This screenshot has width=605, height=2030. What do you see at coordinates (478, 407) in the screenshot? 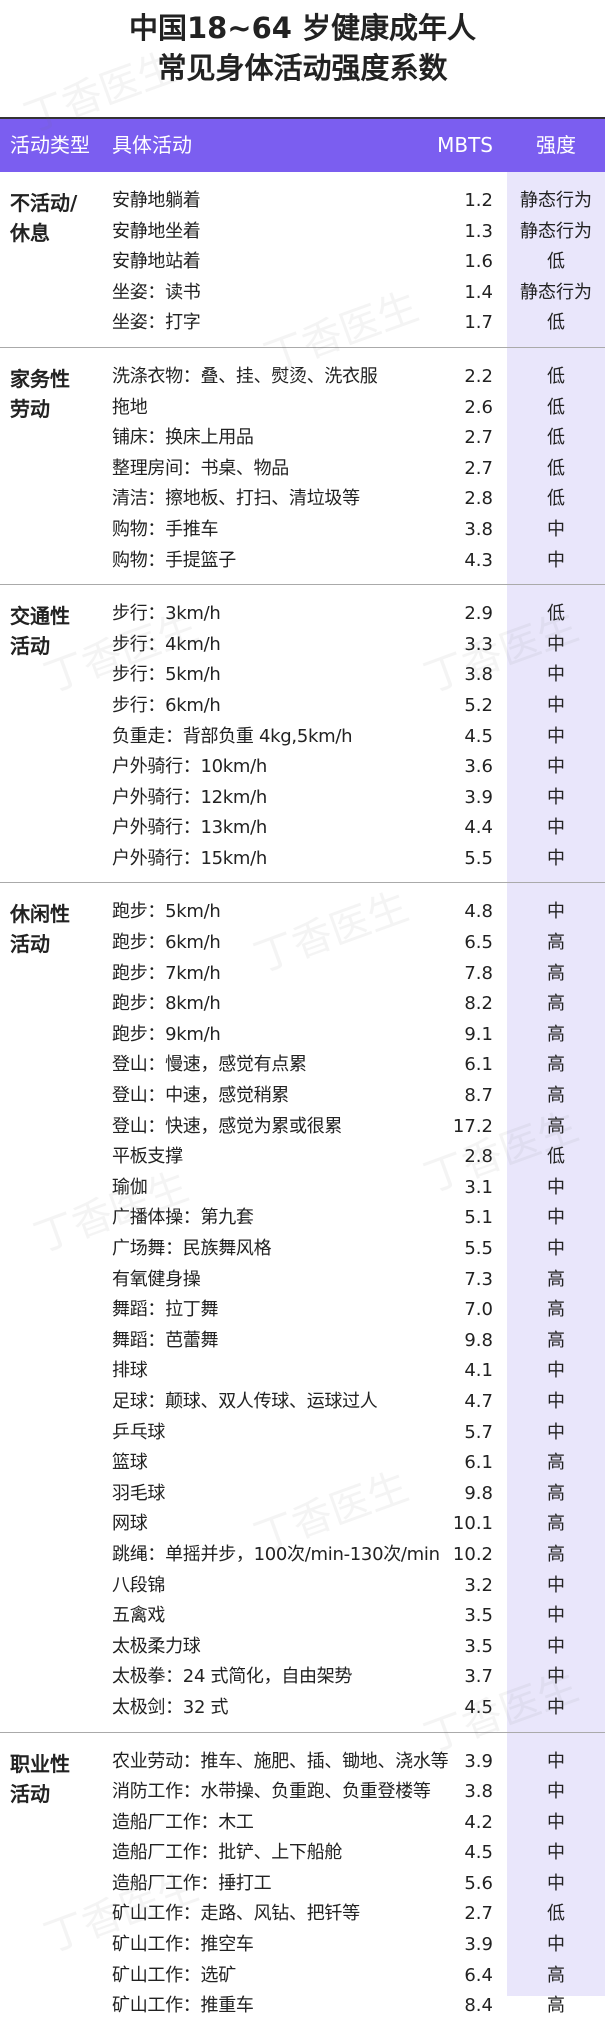
I see `mbts-value: 2.6` at bounding box center [478, 407].